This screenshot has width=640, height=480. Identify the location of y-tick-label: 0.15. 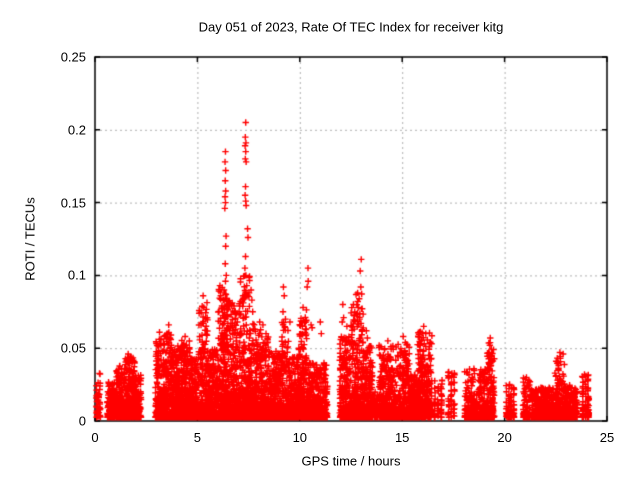
(73, 203).